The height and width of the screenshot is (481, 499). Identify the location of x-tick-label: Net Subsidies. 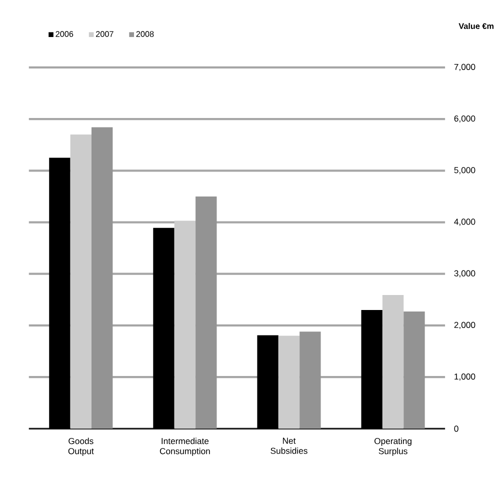
(289, 446).